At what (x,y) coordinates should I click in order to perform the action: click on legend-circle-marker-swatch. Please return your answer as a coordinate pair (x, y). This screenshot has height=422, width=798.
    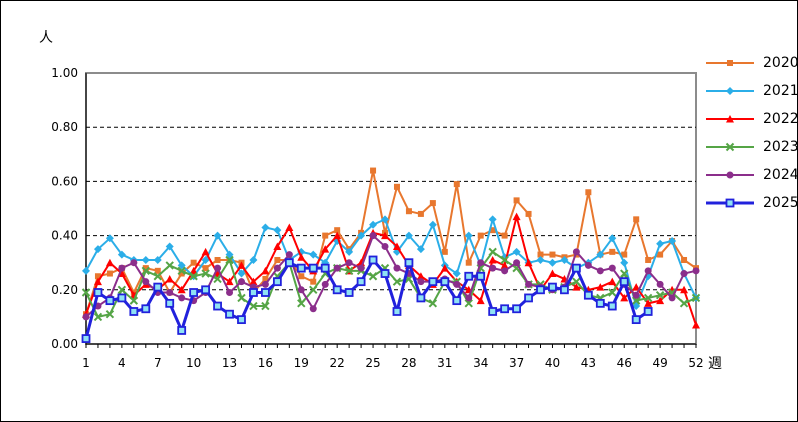
    Looking at the image, I should click on (730, 175).